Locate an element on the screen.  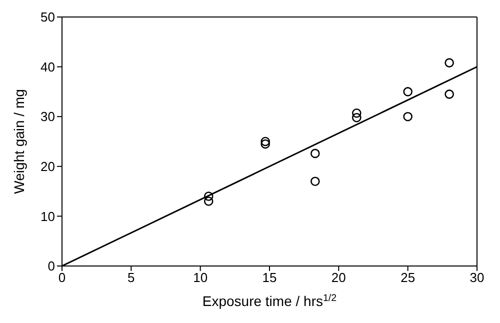
y-tick-label: 10 is located at coordinates (47, 216).